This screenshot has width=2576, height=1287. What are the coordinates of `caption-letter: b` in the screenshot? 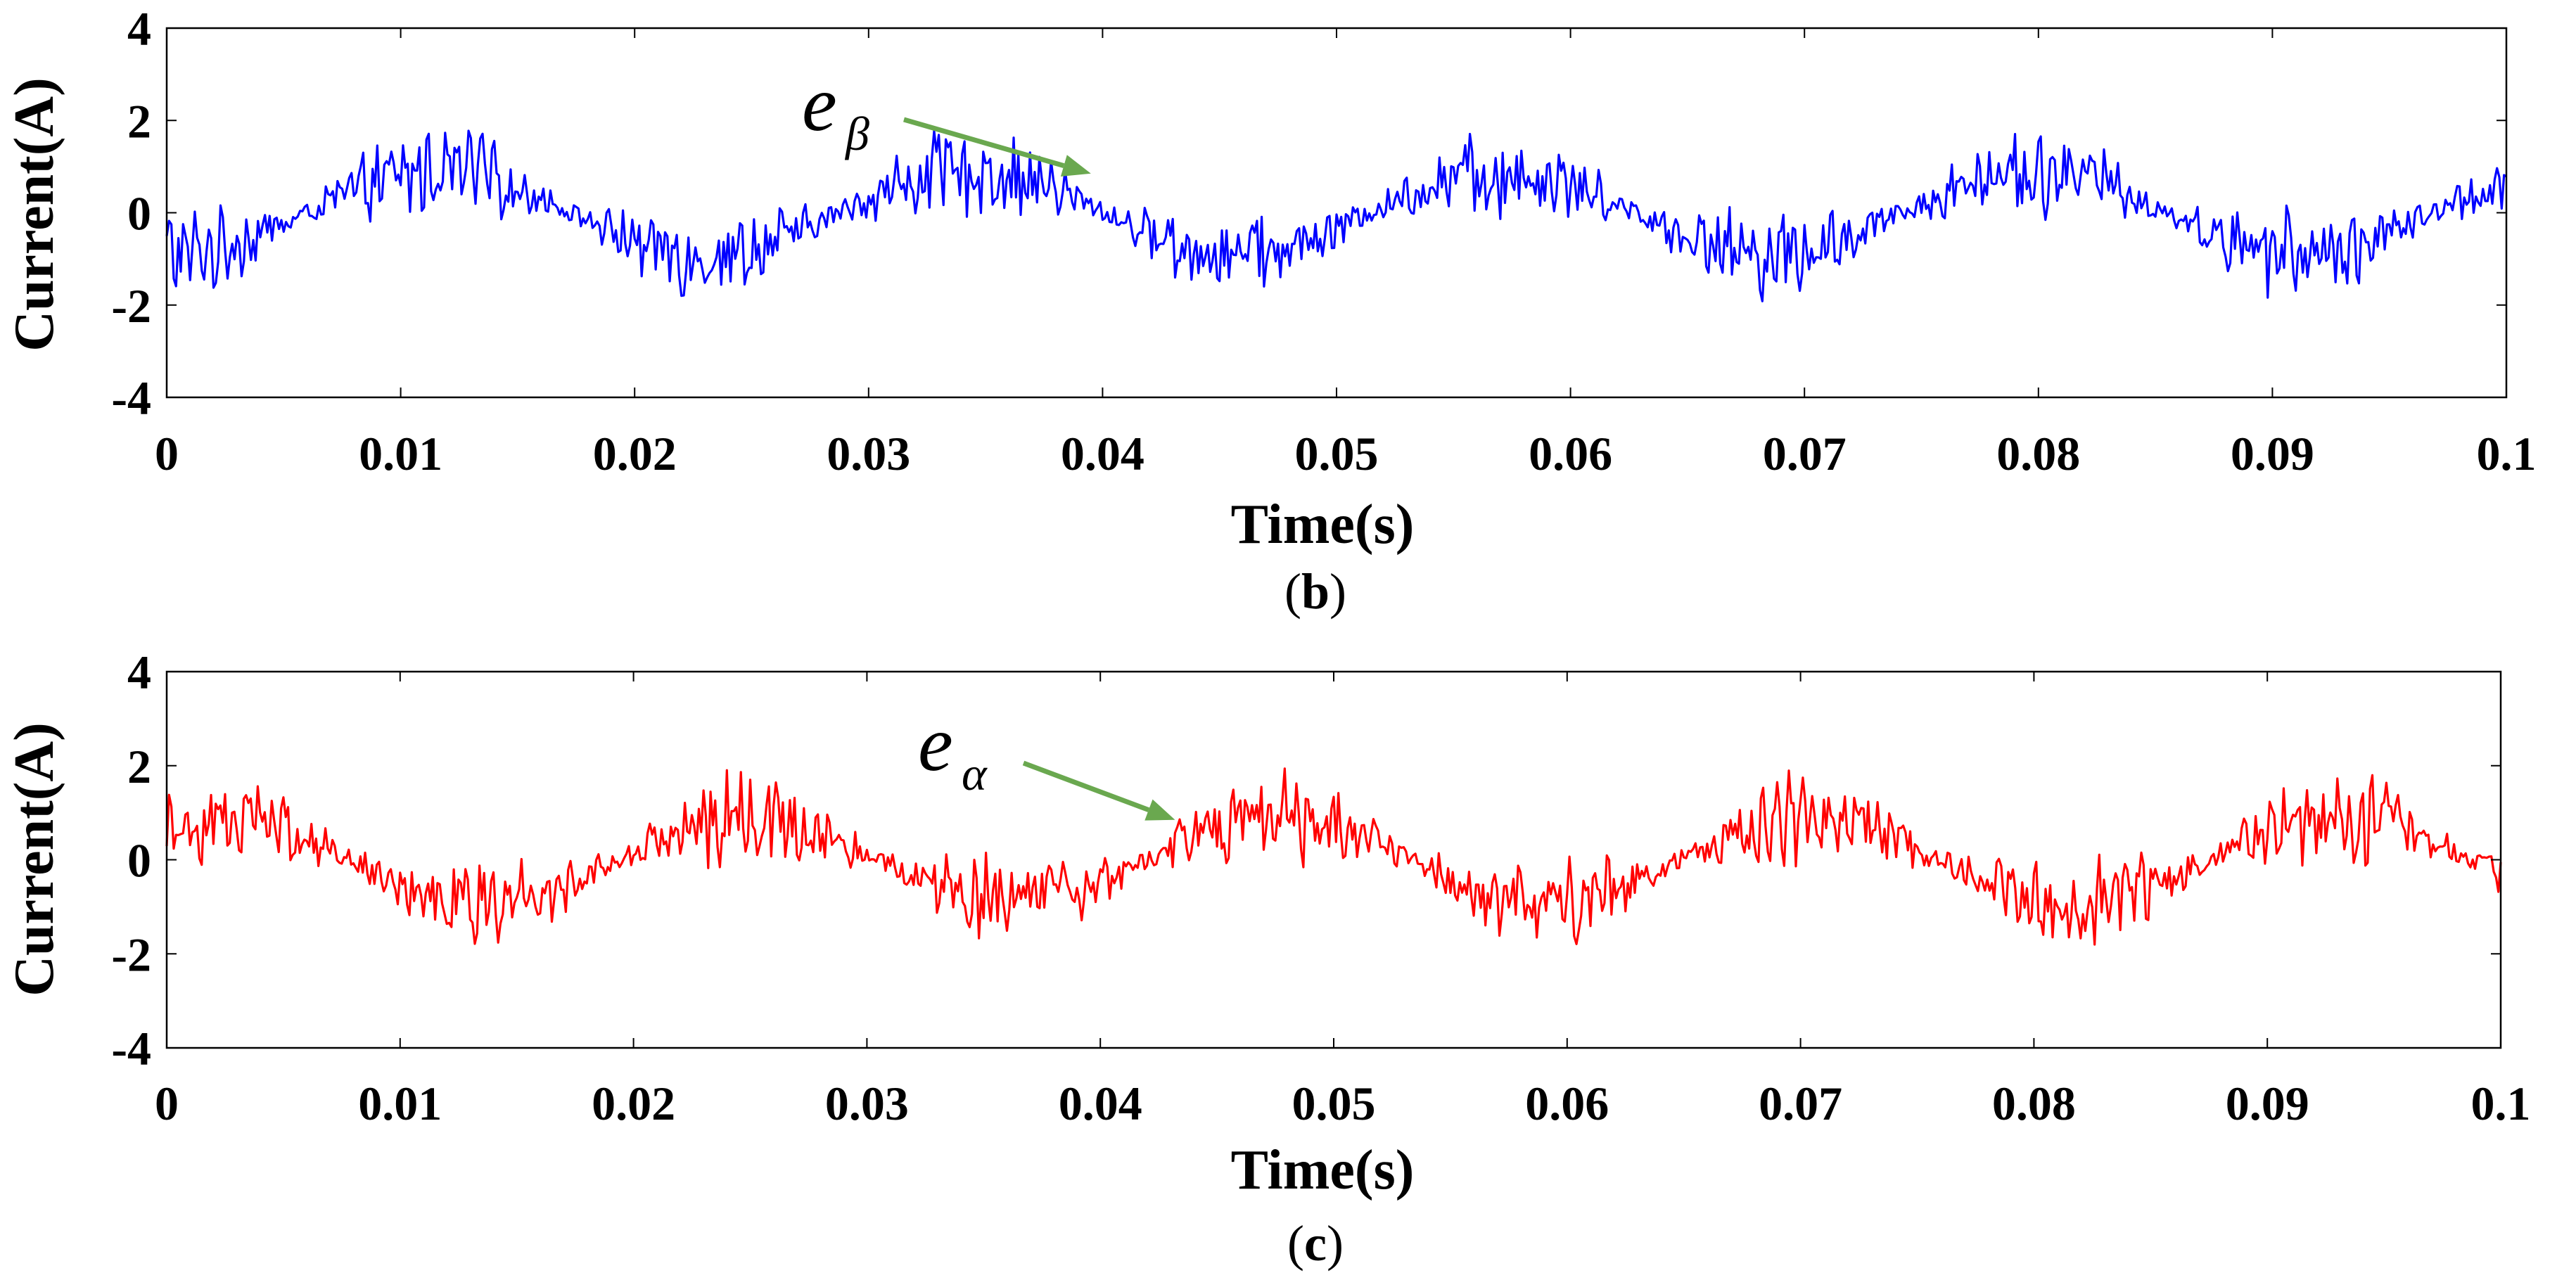 It's located at (1315, 592).